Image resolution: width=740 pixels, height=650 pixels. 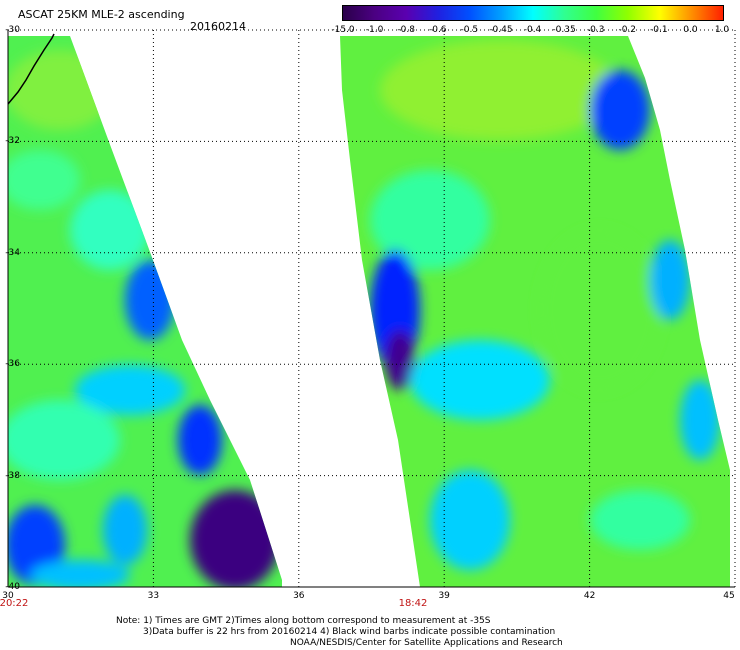 I want to click on latitude-tick-label: -34, so click(x=12, y=252).